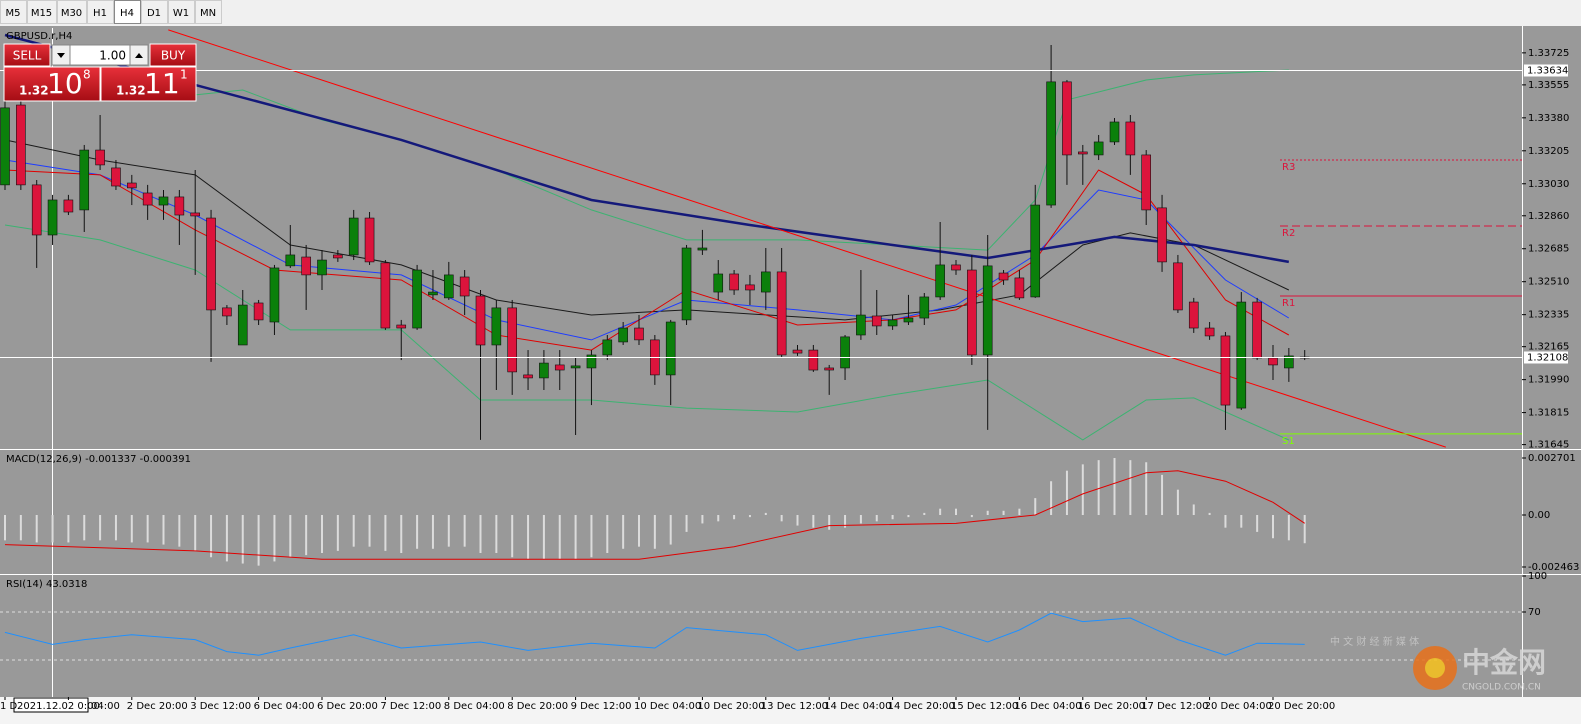 The height and width of the screenshot is (724, 1581). I want to click on y-tick-label: 100, so click(1537, 576).